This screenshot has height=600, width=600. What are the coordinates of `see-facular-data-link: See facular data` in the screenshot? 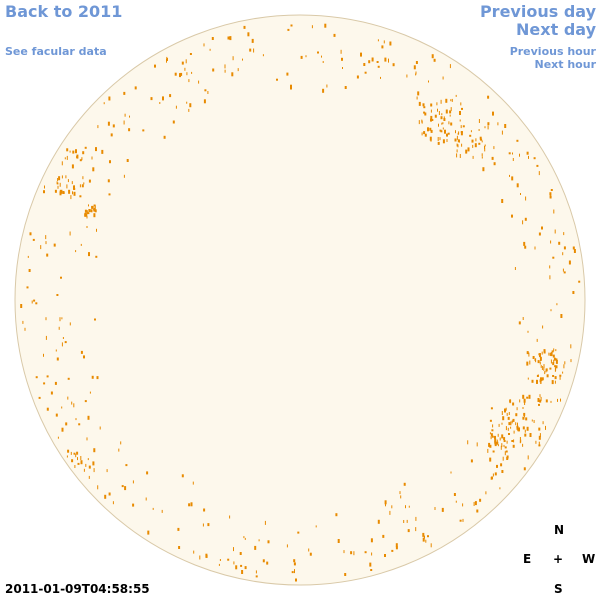 It's located at (56, 51).